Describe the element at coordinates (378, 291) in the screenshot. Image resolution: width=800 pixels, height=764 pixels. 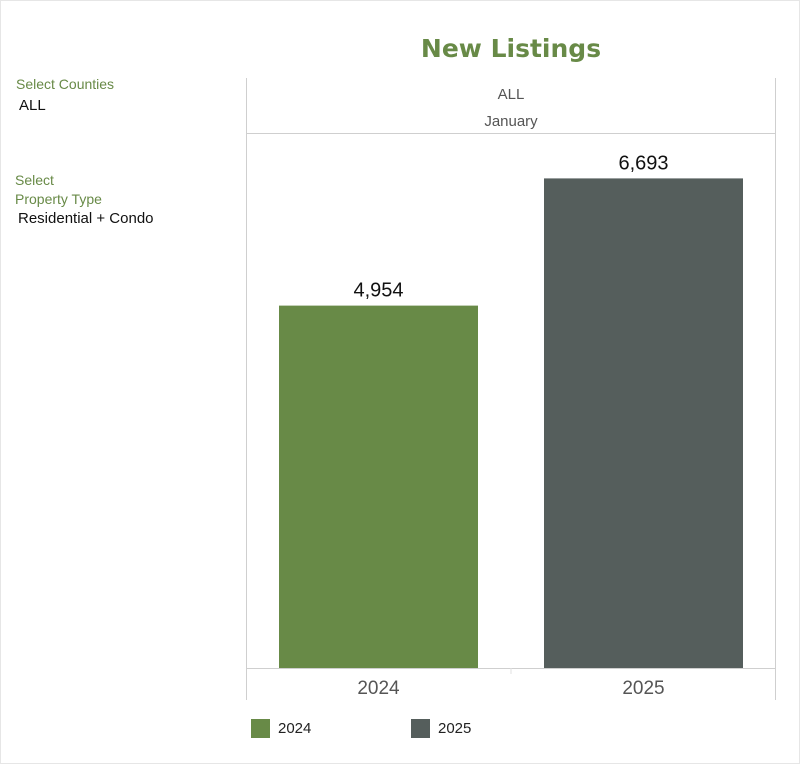
I see `data-label-2024: 4,954` at that location.